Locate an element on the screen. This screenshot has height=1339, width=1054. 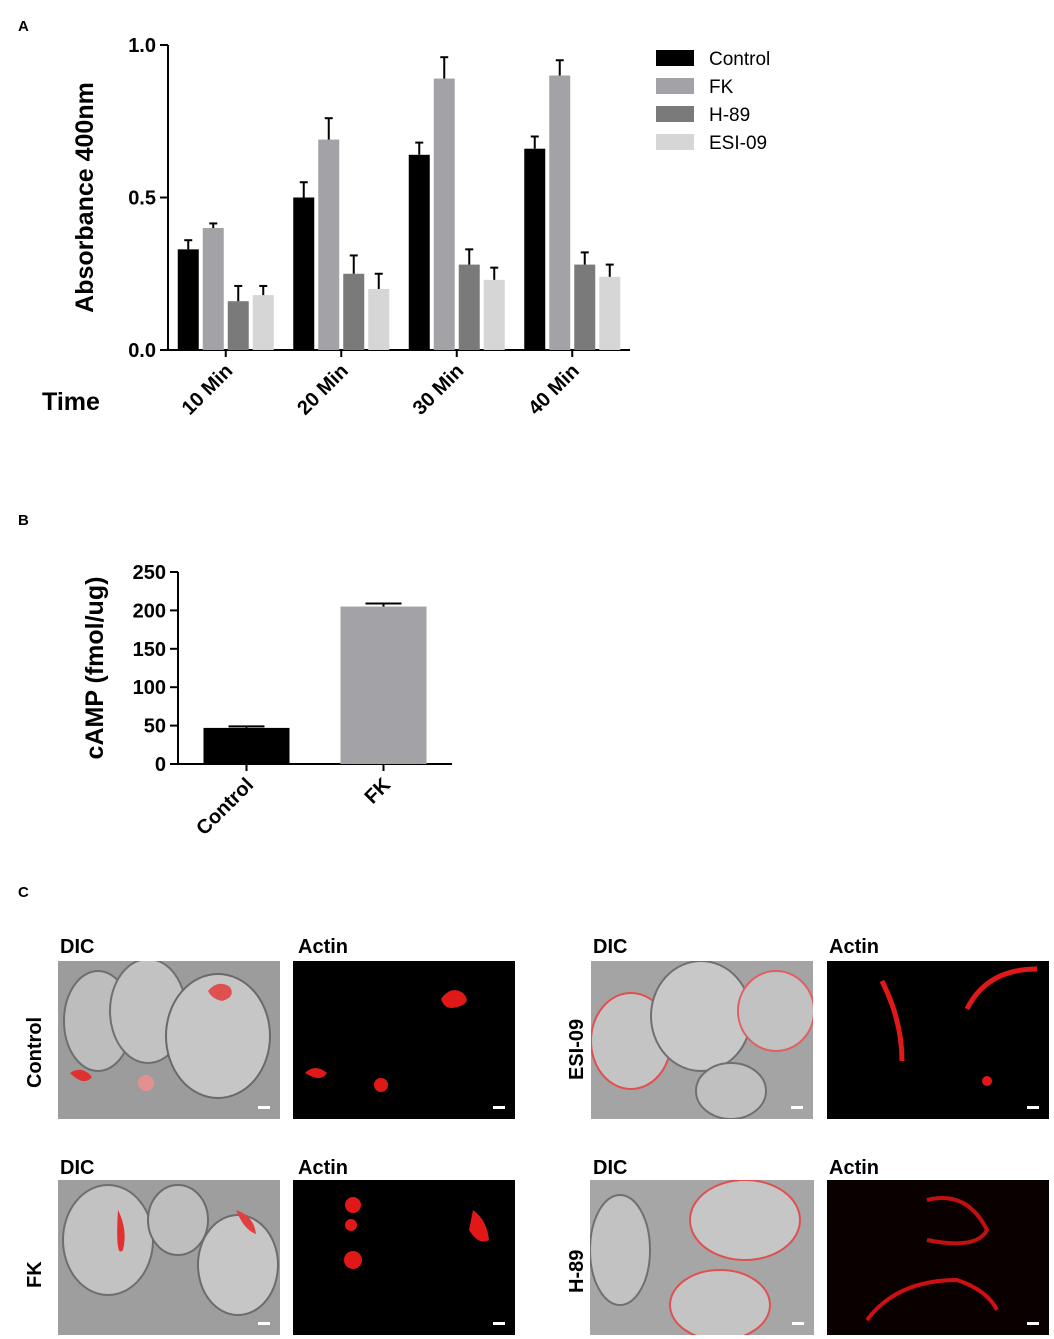
y-tick-label: 50 is located at coordinates (155, 727).